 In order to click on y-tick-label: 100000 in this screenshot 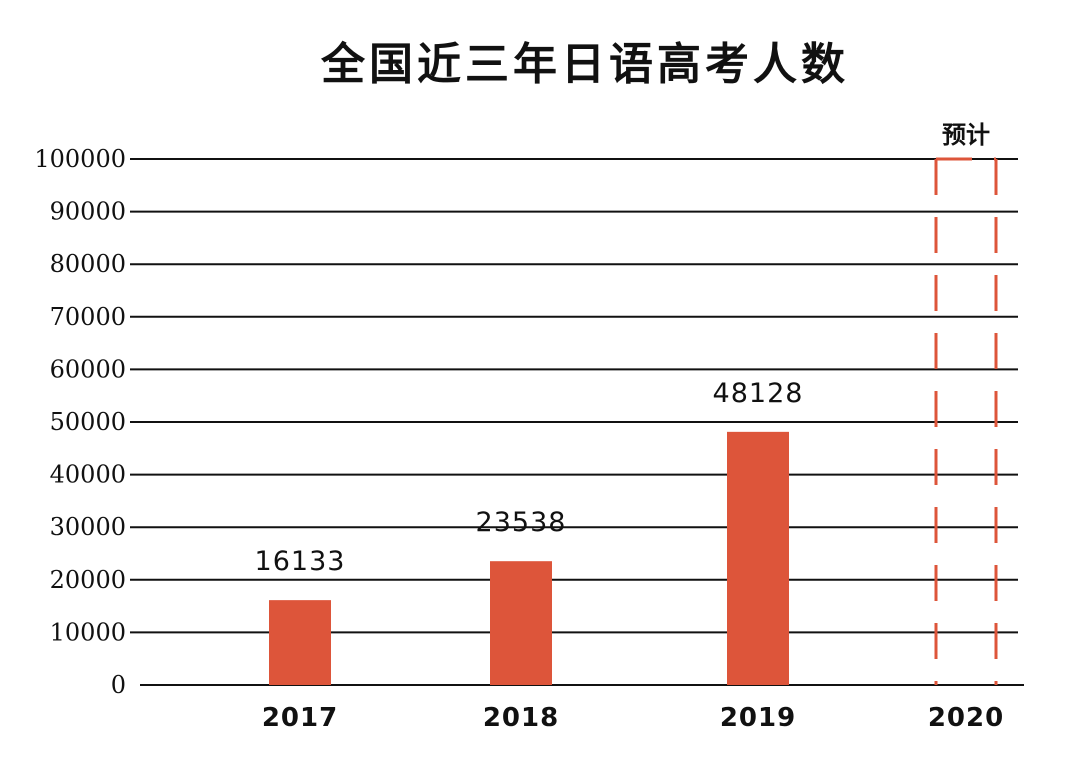, I will do `click(80, 159)`.